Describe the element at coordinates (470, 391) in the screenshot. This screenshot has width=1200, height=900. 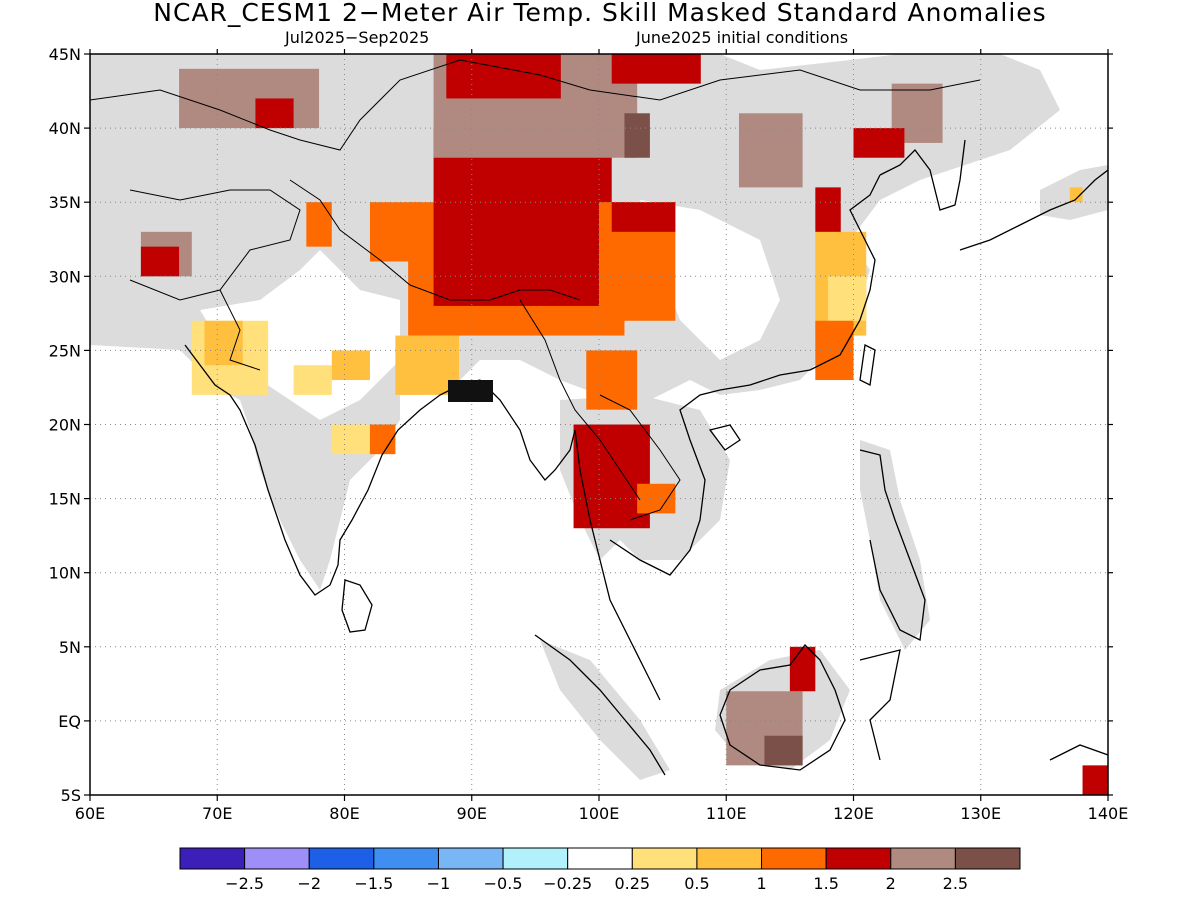
I see `bangladesh-delta` at that location.